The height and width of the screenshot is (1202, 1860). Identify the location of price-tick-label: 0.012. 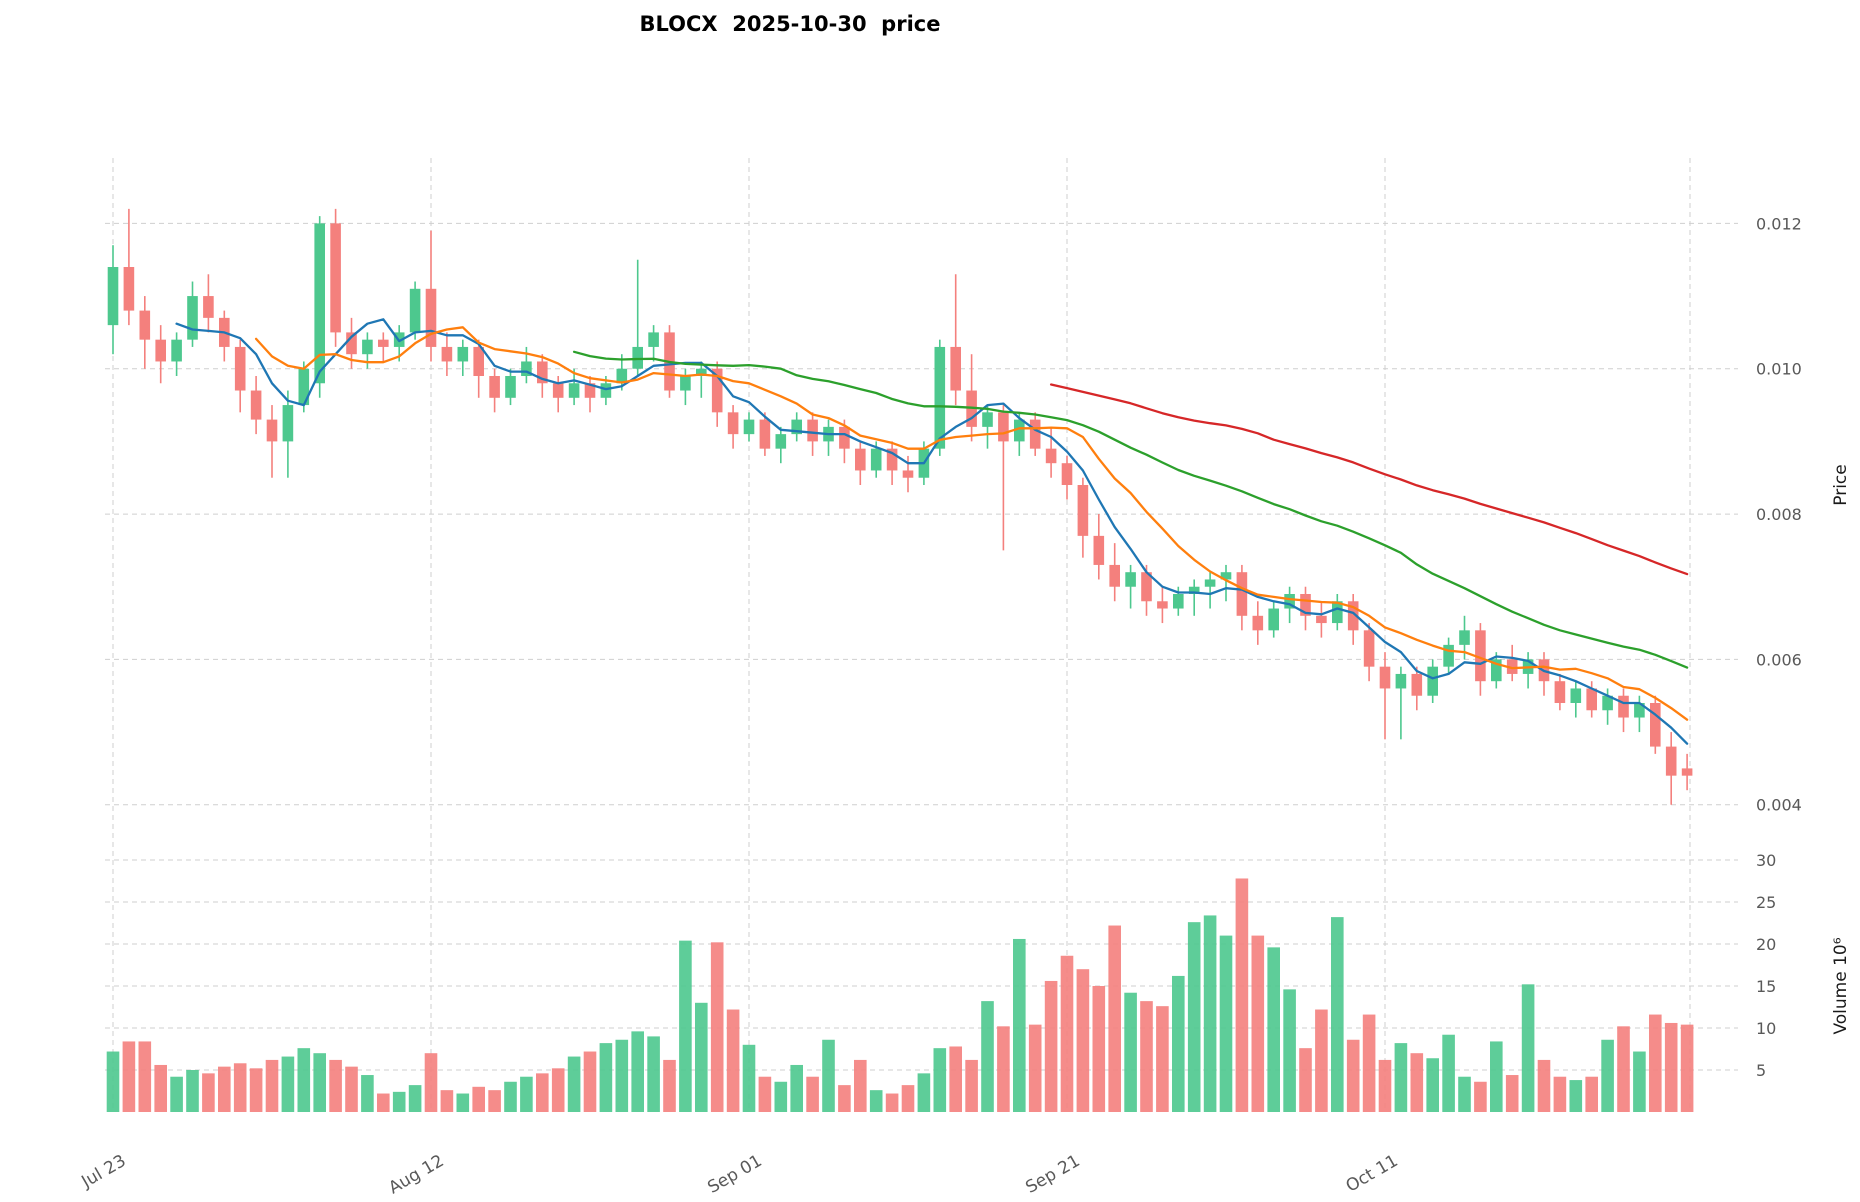
(1779, 223).